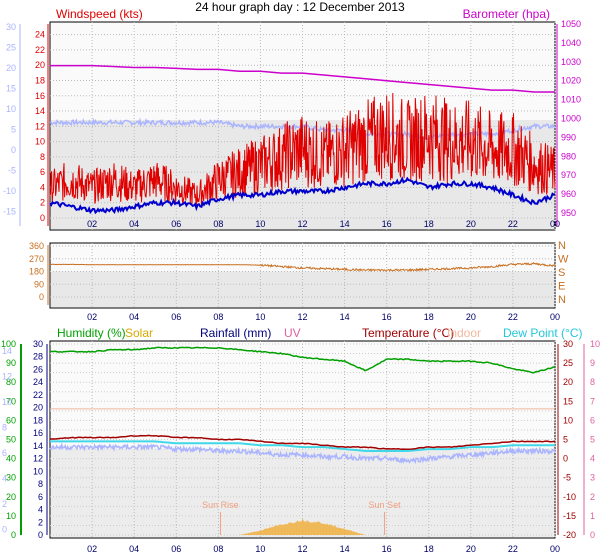 The height and width of the screenshot is (555, 600). What do you see at coordinates (4, 530) in the screenshot?
I see `far-left-tick-label: 0` at bounding box center [4, 530].